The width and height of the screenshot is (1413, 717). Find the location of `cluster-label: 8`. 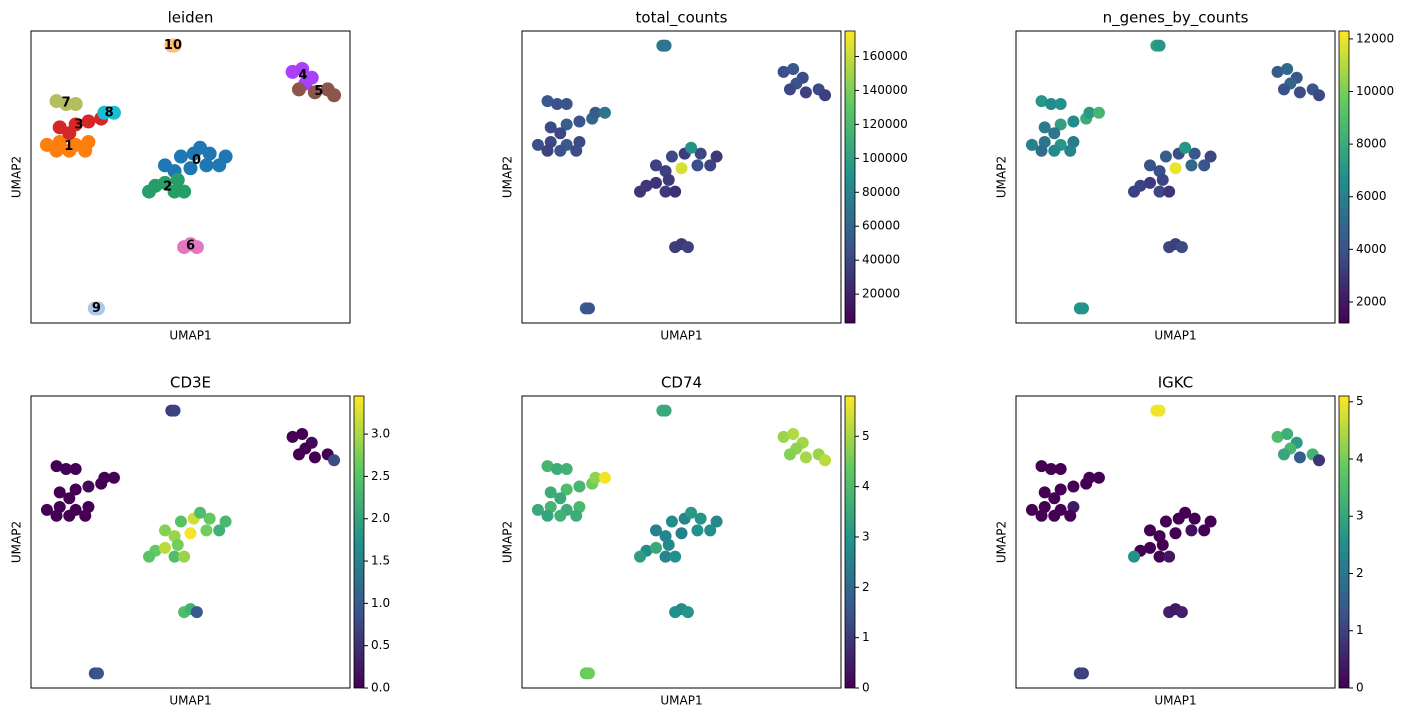

cluster-label: 8 is located at coordinates (109, 112).